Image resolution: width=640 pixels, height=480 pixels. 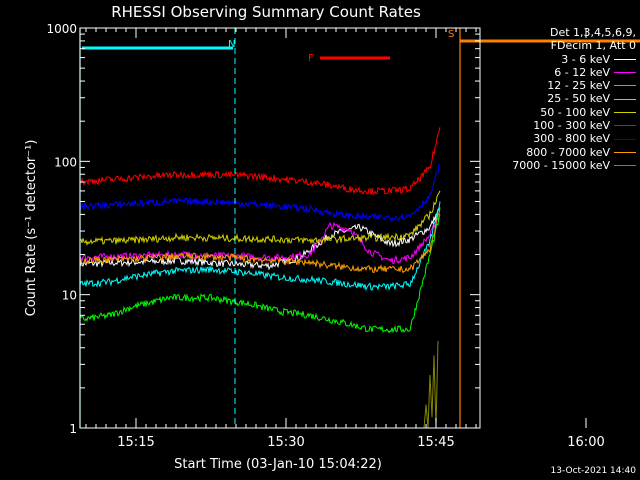 I want to click on legend-entry-6: 300 - 800 keV, so click(x=557, y=138).